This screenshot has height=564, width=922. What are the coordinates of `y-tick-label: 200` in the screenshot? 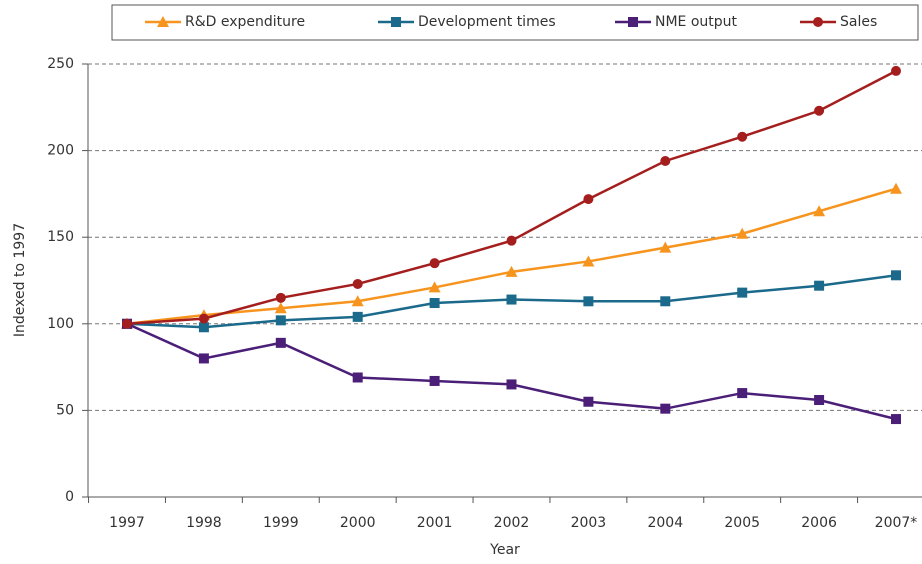 It's located at (60, 151).